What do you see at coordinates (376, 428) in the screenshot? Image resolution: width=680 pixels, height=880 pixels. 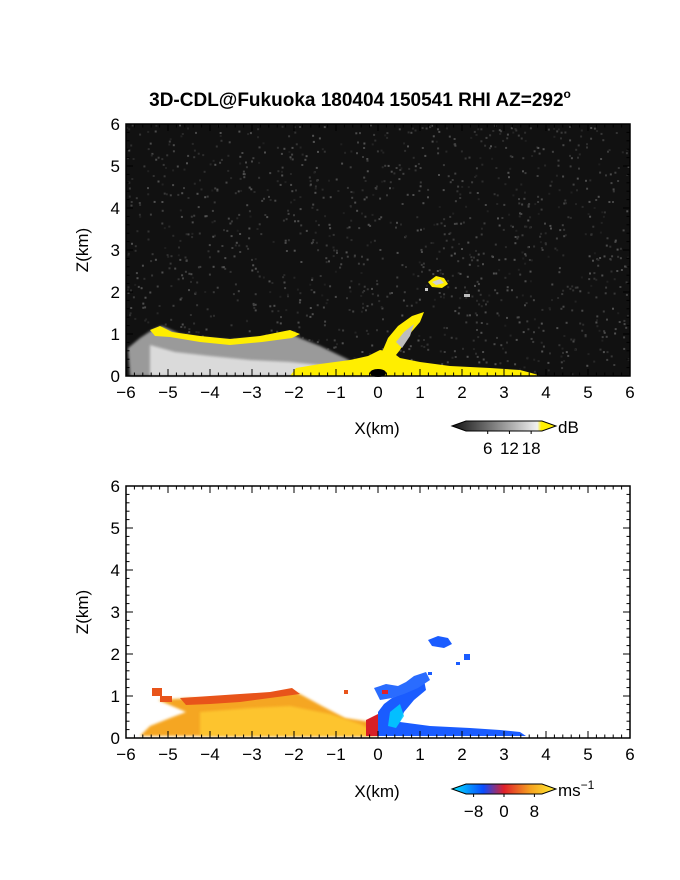 I see `reflectivity-xlabel: X(km)` at bounding box center [376, 428].